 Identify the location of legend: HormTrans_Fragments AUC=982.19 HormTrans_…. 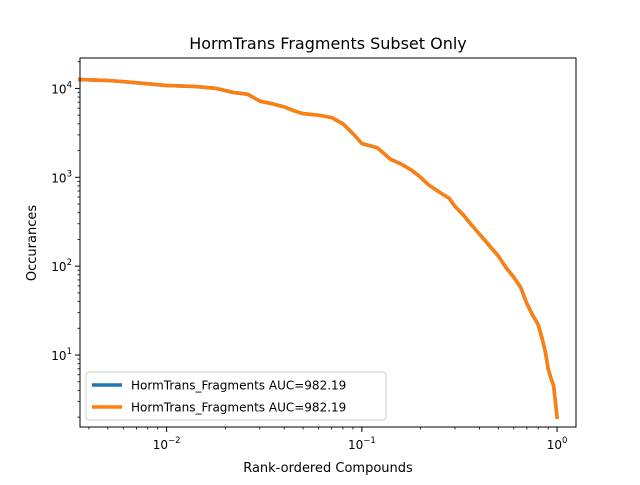
(236, 396).